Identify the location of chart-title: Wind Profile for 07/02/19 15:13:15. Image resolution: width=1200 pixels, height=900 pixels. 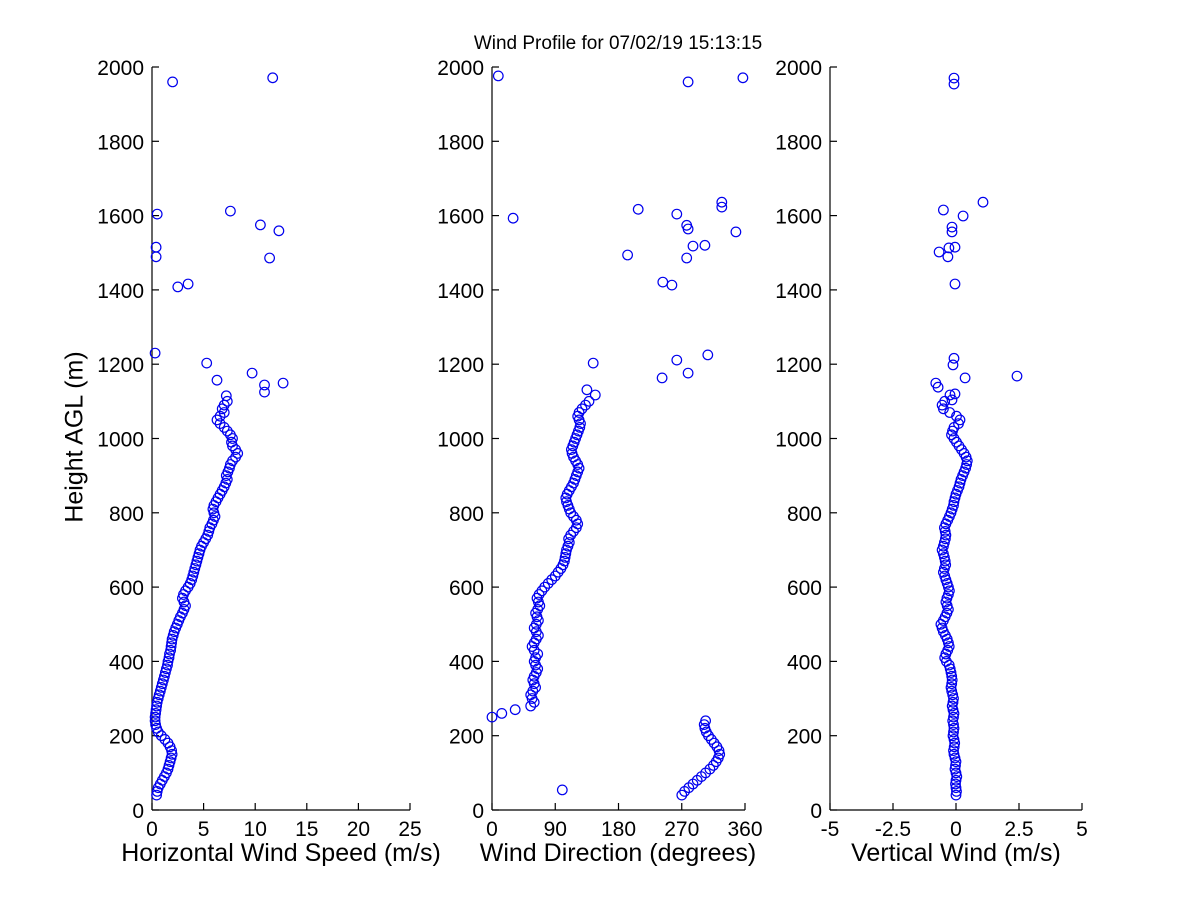
(618, 43).